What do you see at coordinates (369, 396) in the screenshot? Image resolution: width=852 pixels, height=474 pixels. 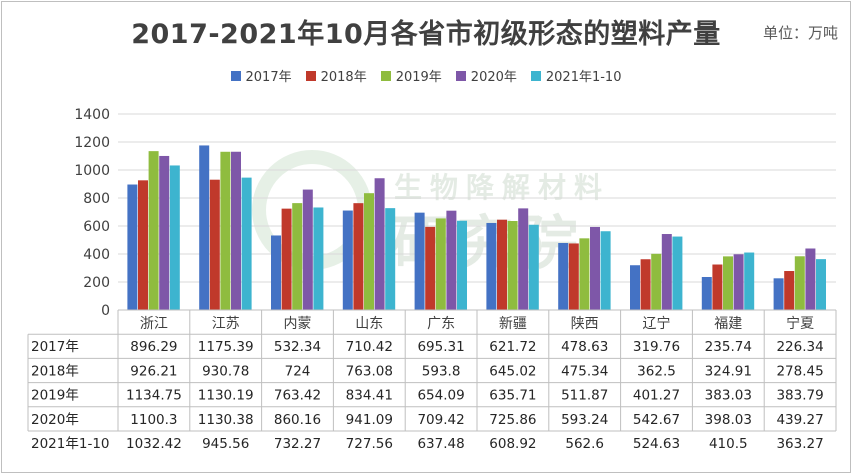 I see `table-cell: 834.41` at bounding box center [369, 396].